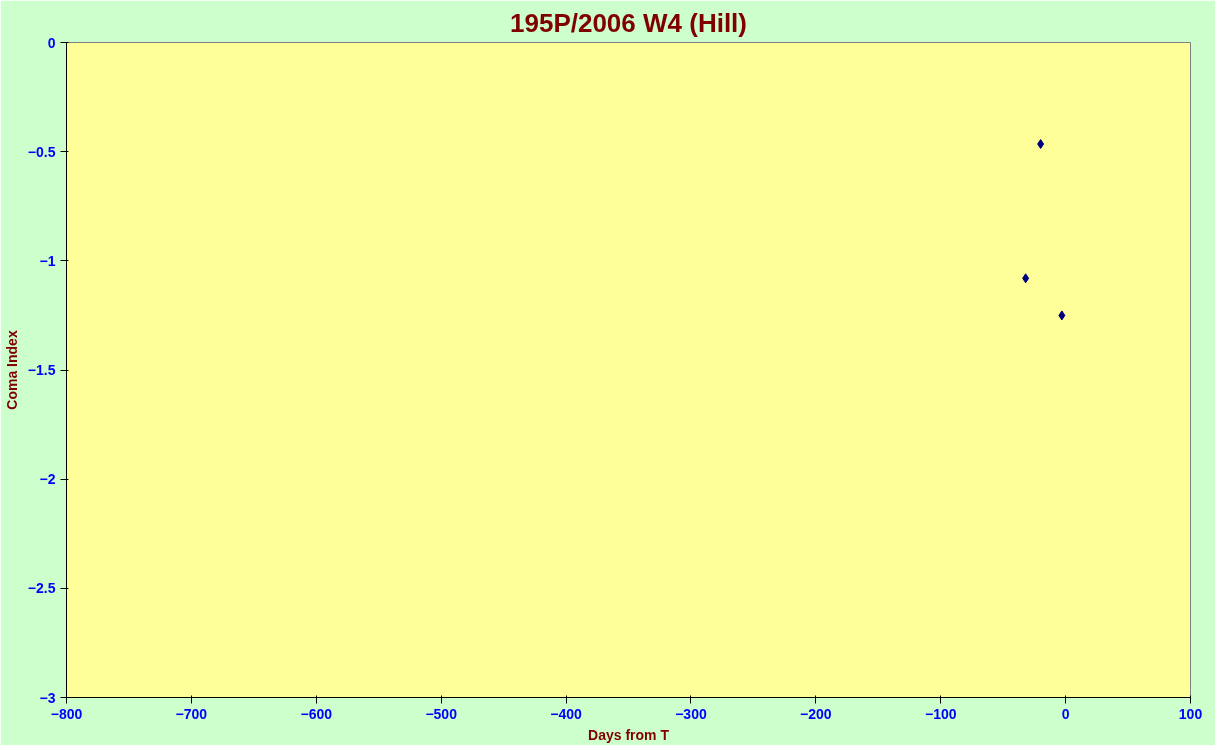  I want to click on x-tick-label: −300, so click(691, 713).